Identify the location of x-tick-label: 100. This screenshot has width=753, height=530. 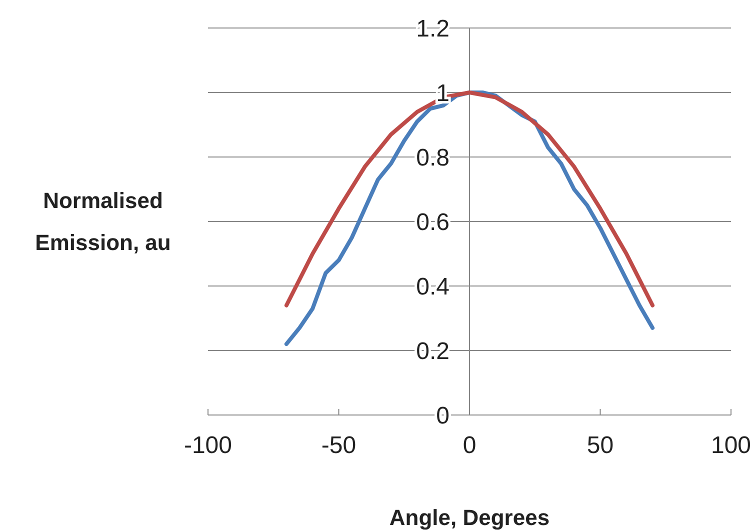
(731, 445).